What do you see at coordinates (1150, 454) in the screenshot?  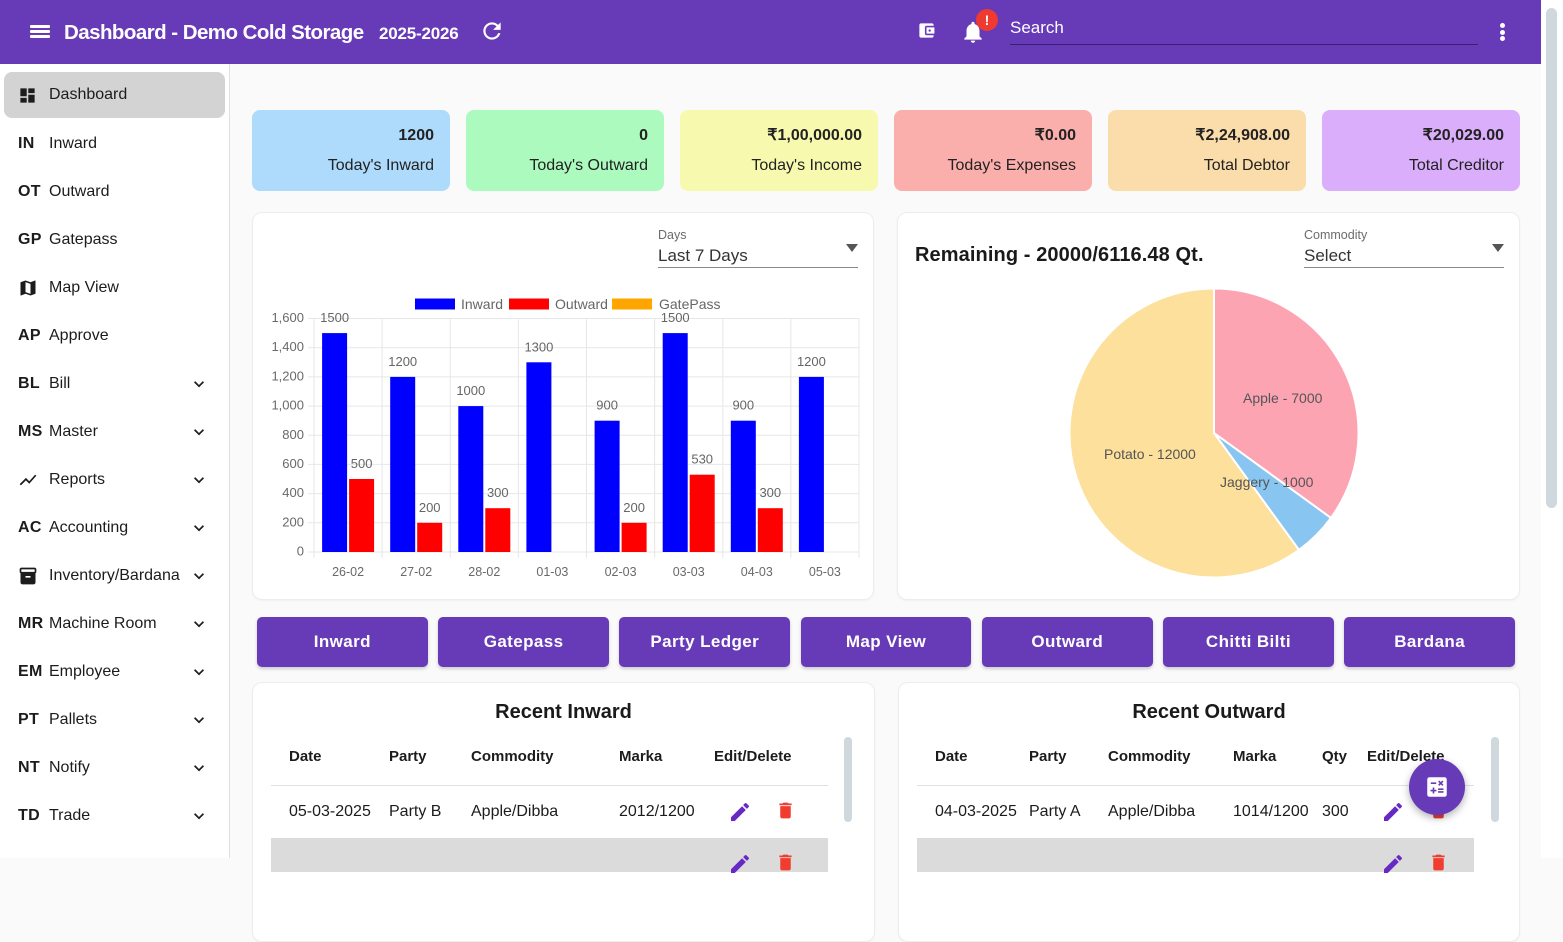 I see `svg-text: Potato - 12000` at bounding box center [1150, 454].